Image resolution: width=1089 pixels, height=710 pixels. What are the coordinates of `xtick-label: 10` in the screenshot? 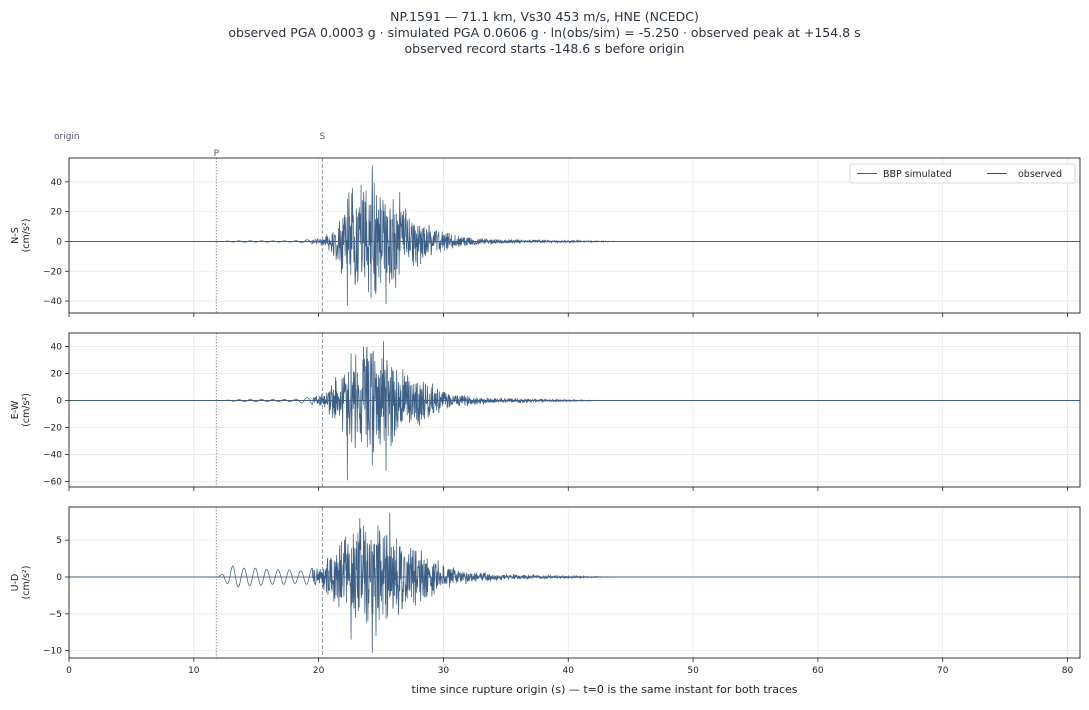 It's located at (194, 671).